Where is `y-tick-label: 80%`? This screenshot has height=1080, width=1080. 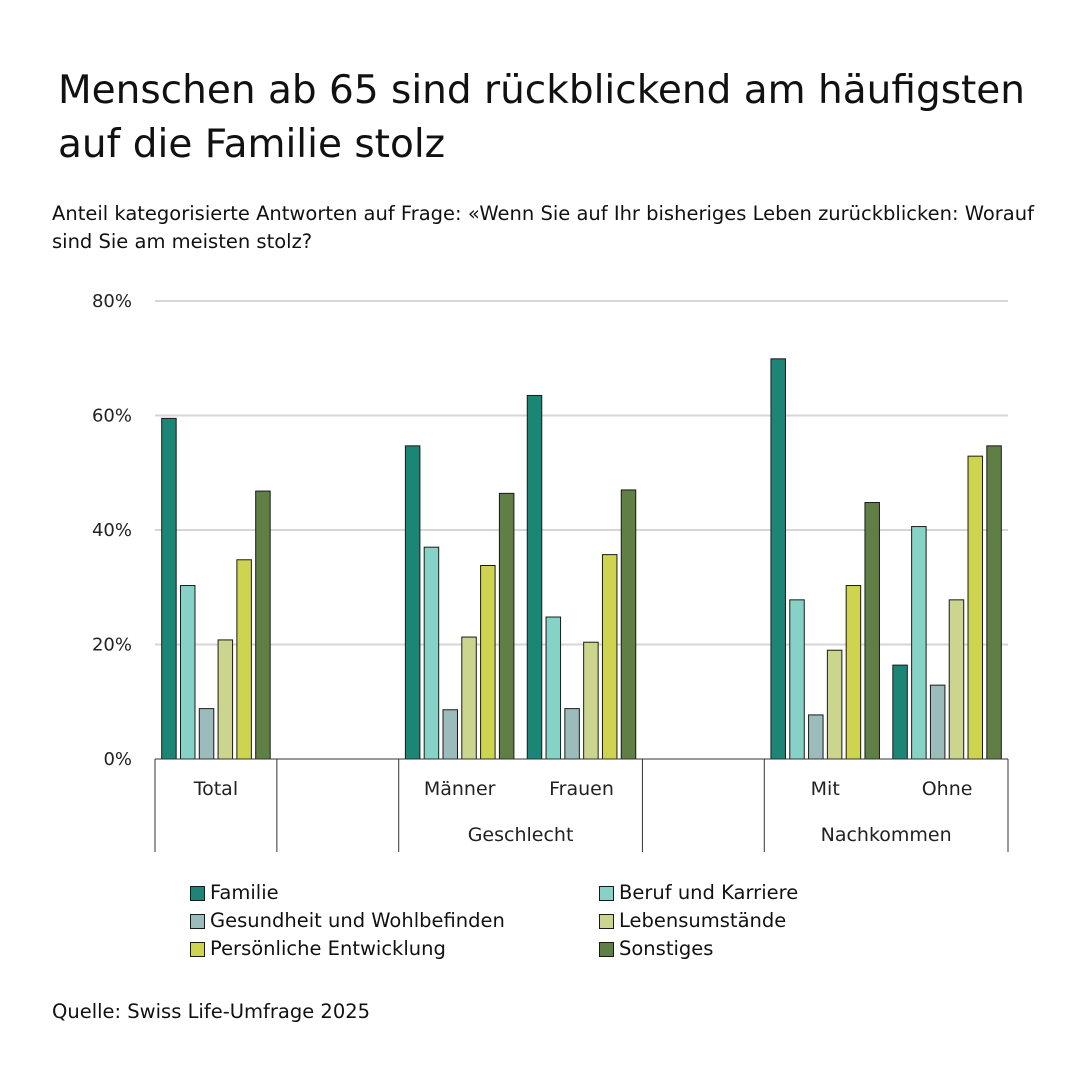 y-tick-label: 80% is located at coordinates (112, 301).